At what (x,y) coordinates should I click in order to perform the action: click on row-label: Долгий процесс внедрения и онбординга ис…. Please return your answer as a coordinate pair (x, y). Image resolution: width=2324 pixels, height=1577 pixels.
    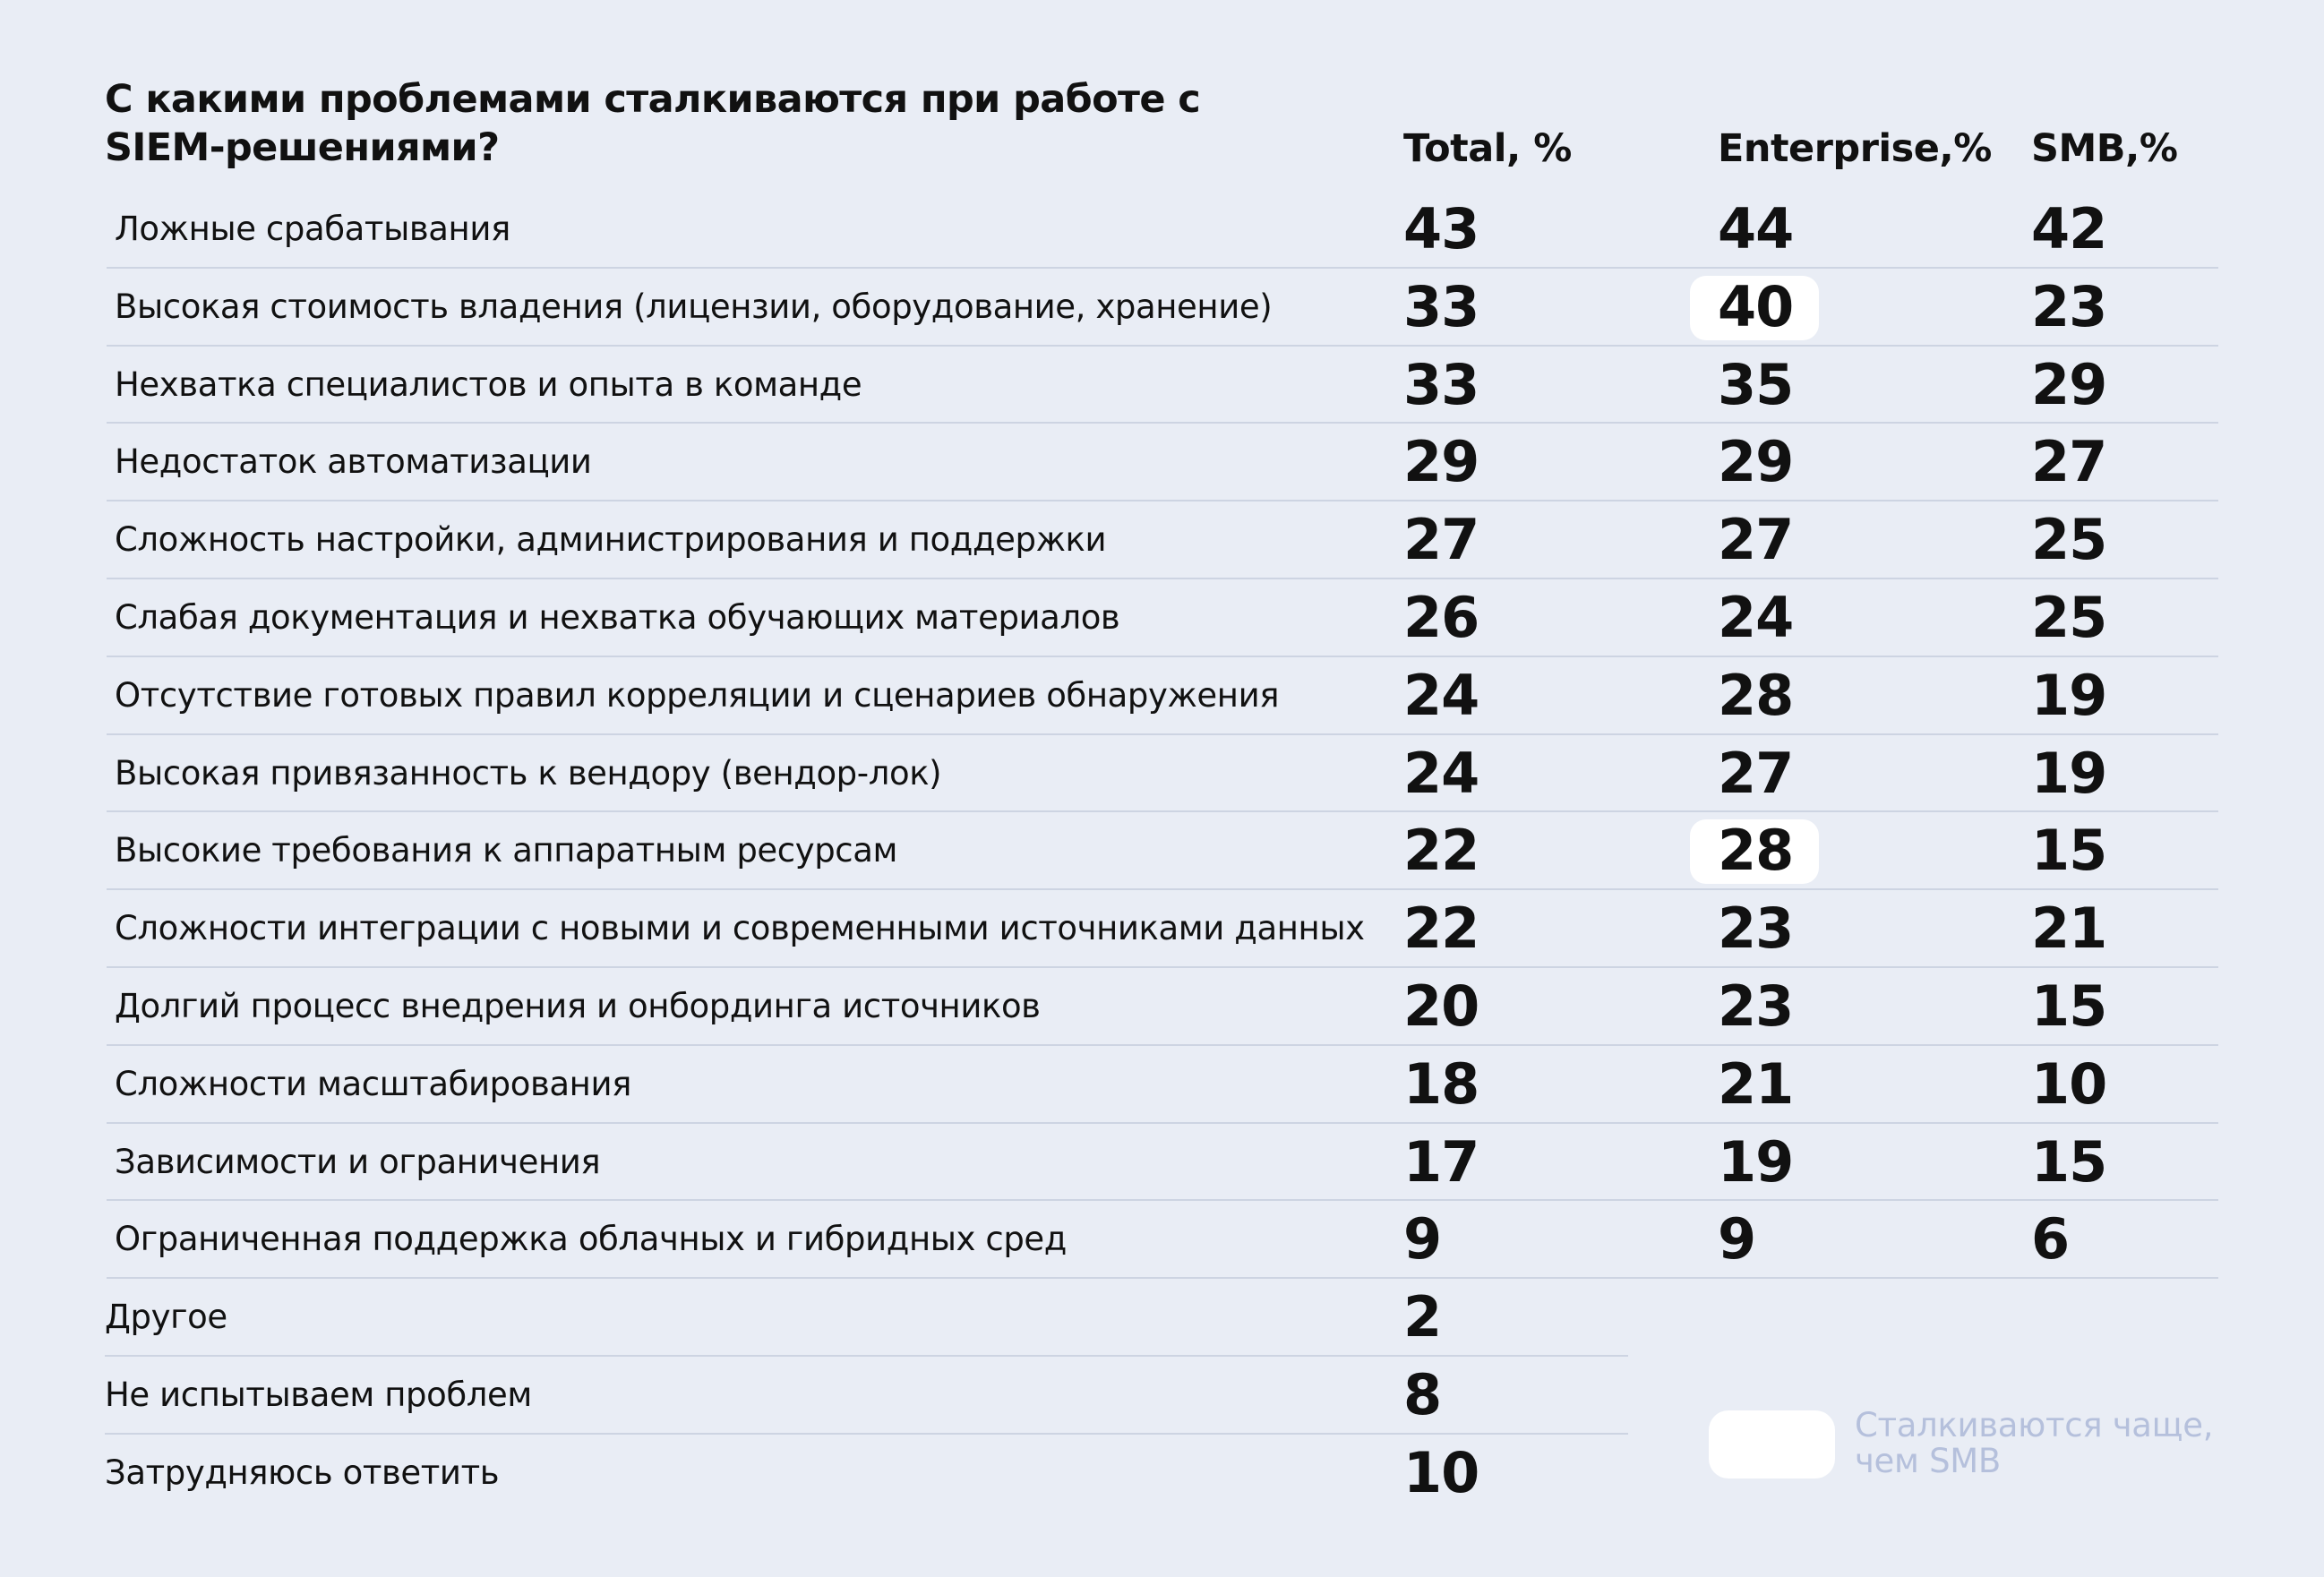
    Looking at the image, I should click on (578, 1006).